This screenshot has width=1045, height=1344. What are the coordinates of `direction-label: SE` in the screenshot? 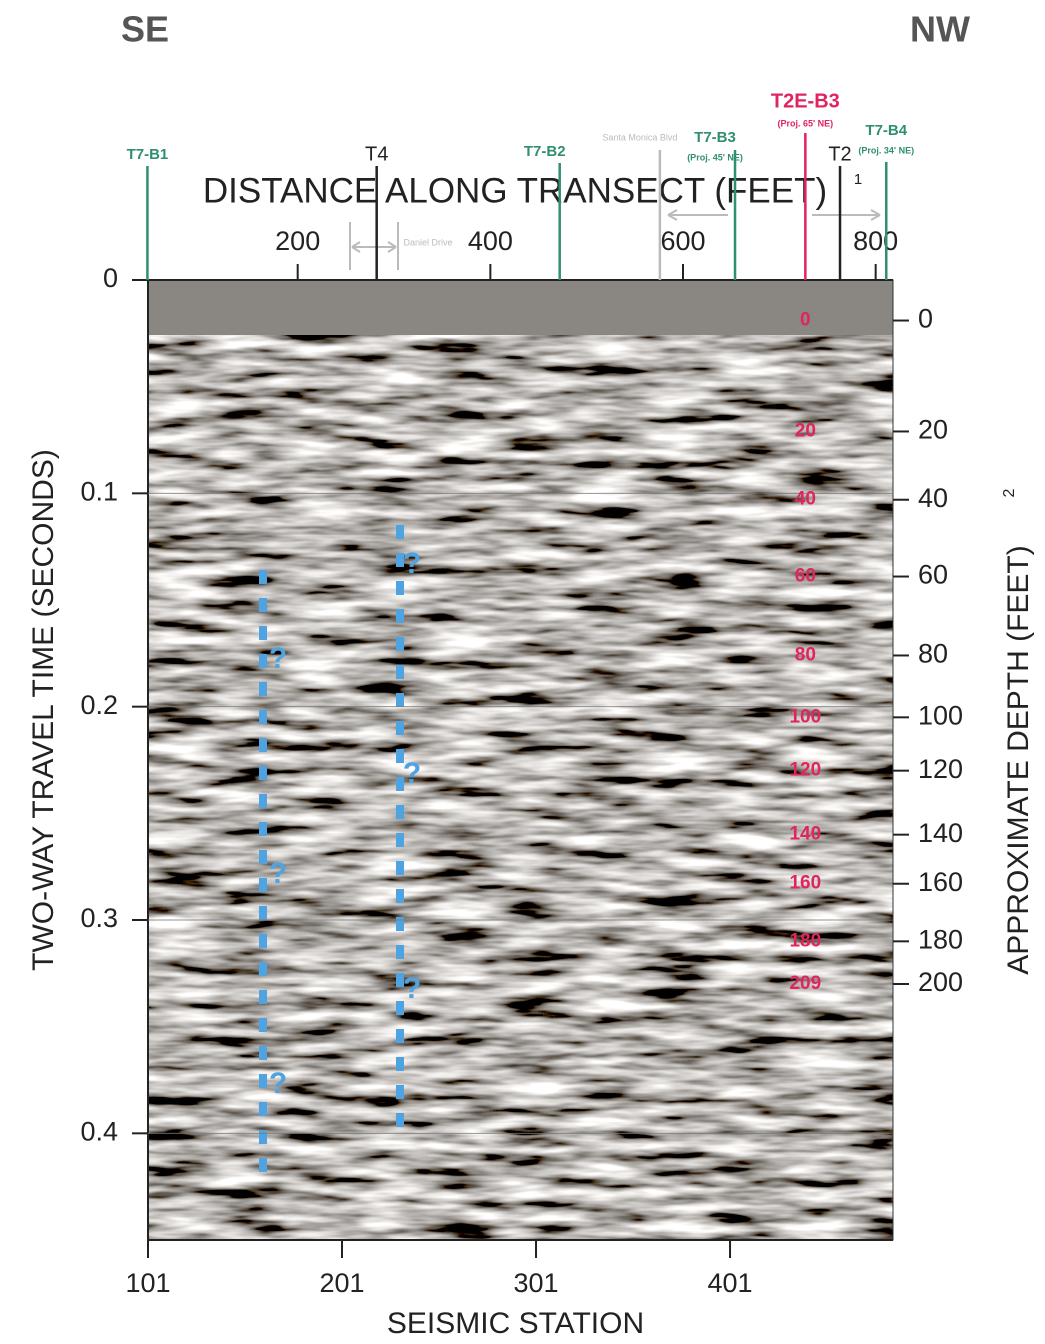 It's located at (145, 29).